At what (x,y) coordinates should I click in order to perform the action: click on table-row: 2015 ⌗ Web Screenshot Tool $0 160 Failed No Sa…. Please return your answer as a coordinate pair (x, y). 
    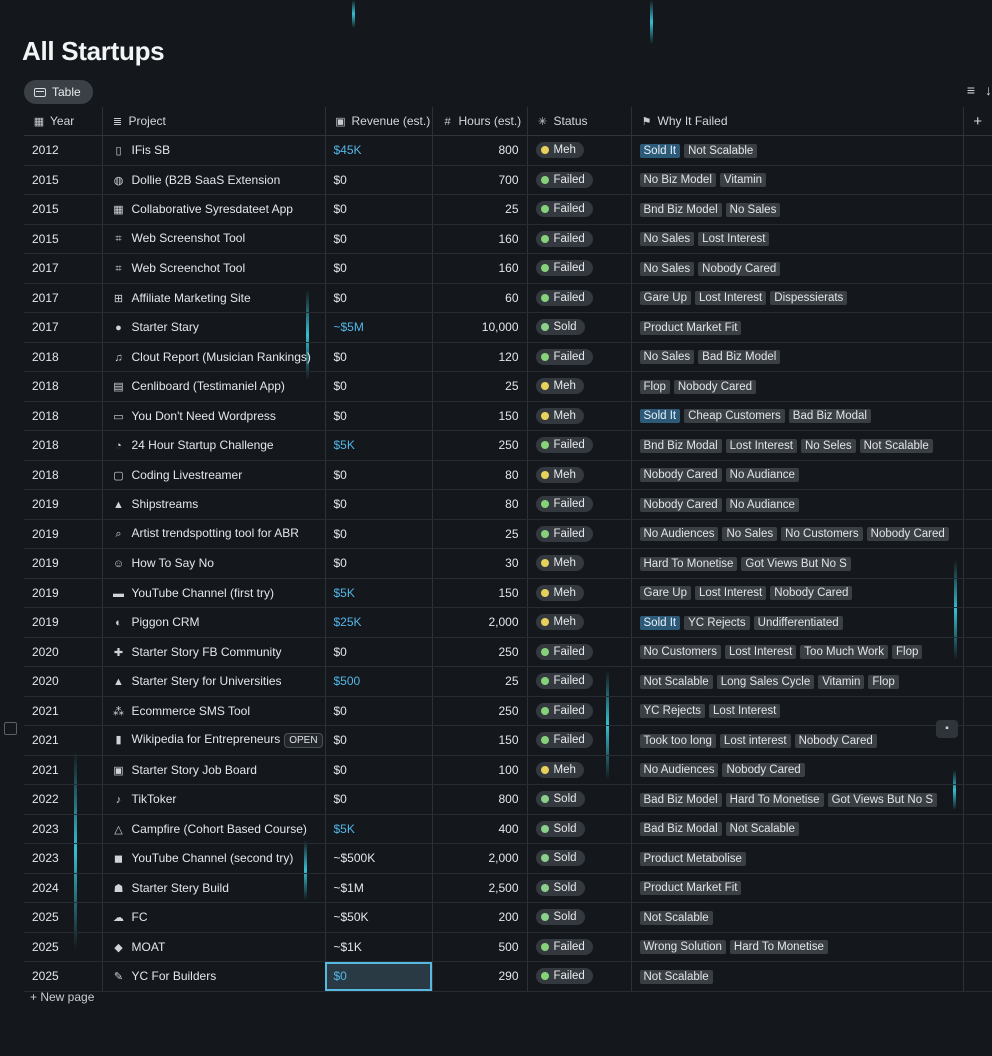
    Looking at the image, I should click on (508, 239).